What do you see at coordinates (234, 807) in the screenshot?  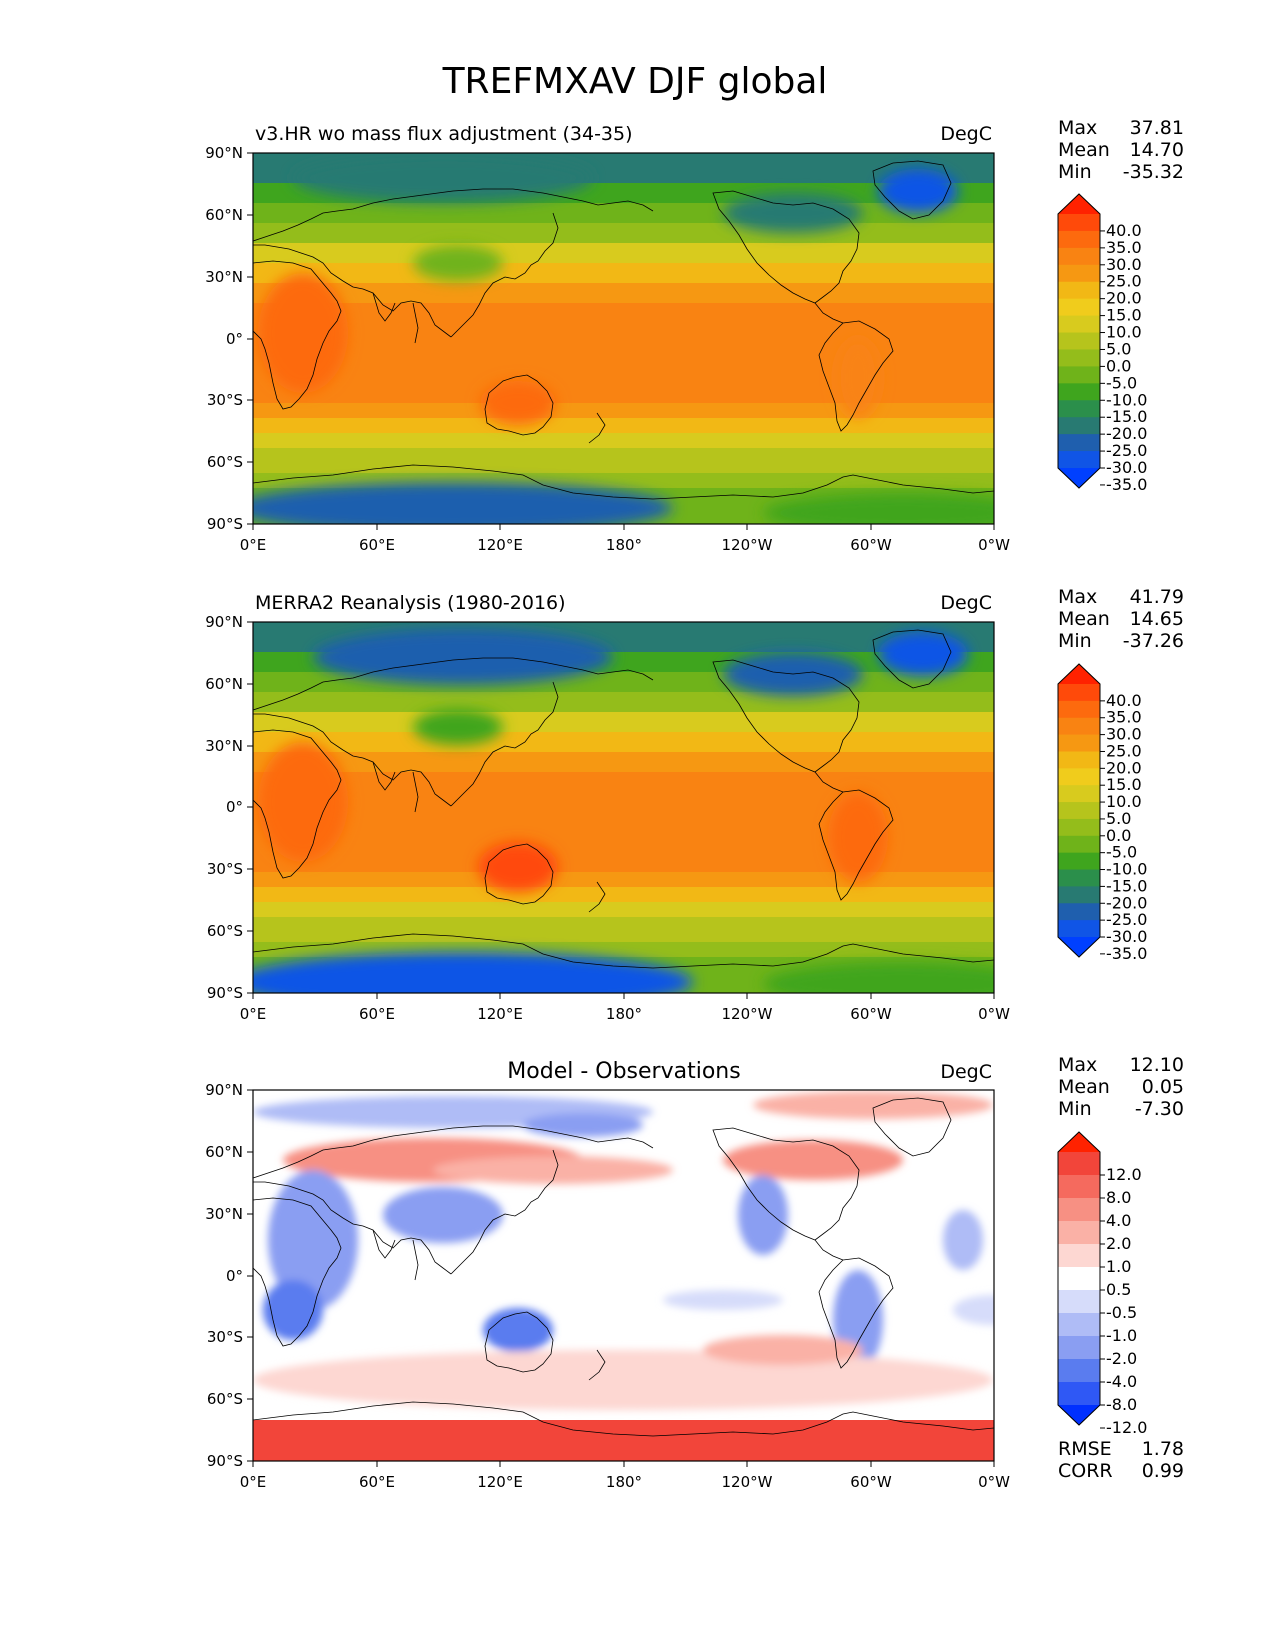 I see `y-tick-label: 0°` at bounding box center [234, 807].